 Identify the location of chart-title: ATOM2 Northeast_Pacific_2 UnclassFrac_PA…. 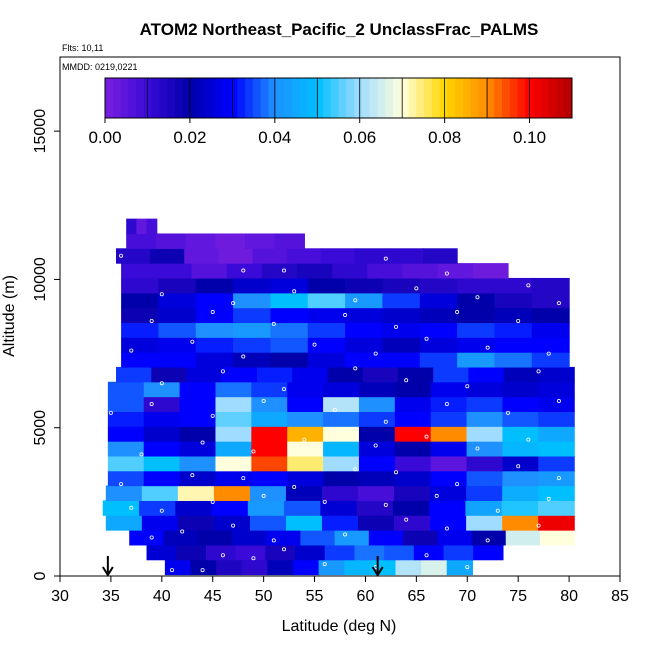
(339, 29).